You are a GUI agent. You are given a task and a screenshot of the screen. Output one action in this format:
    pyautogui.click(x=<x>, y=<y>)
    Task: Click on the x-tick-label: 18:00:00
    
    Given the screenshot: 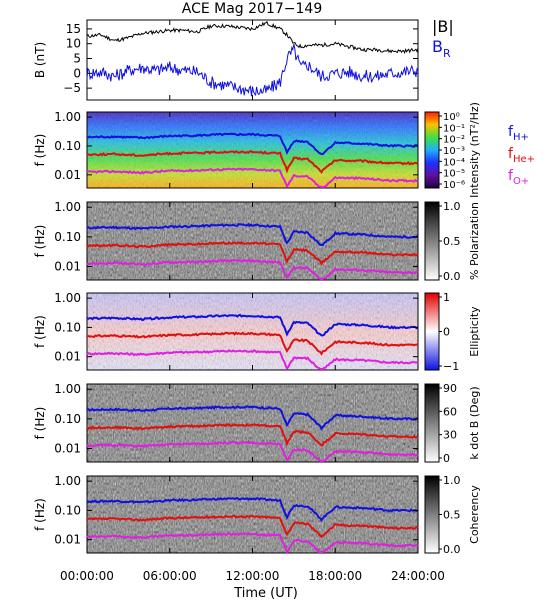 What is the action you would take?
    pyautogui.click(x=335, y=576)
    